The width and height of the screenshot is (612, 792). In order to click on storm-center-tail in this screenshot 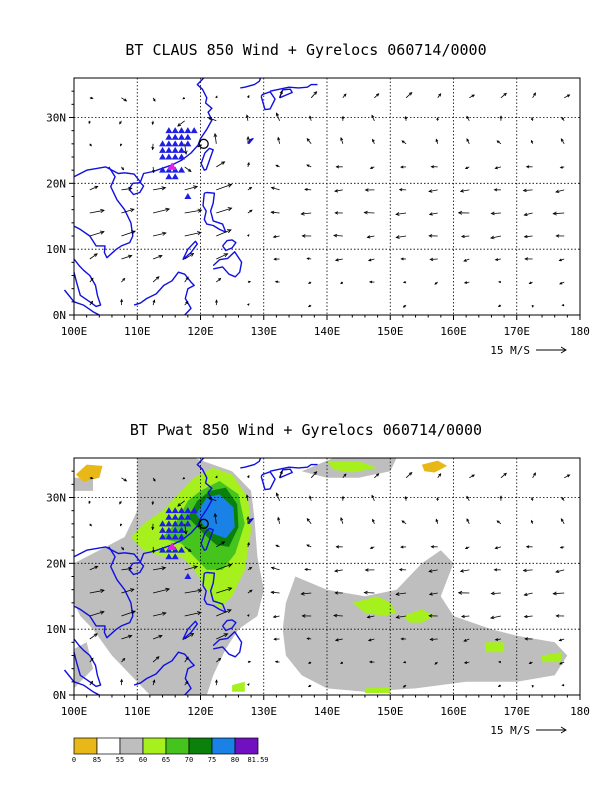, I will do `click(199, 526)`.